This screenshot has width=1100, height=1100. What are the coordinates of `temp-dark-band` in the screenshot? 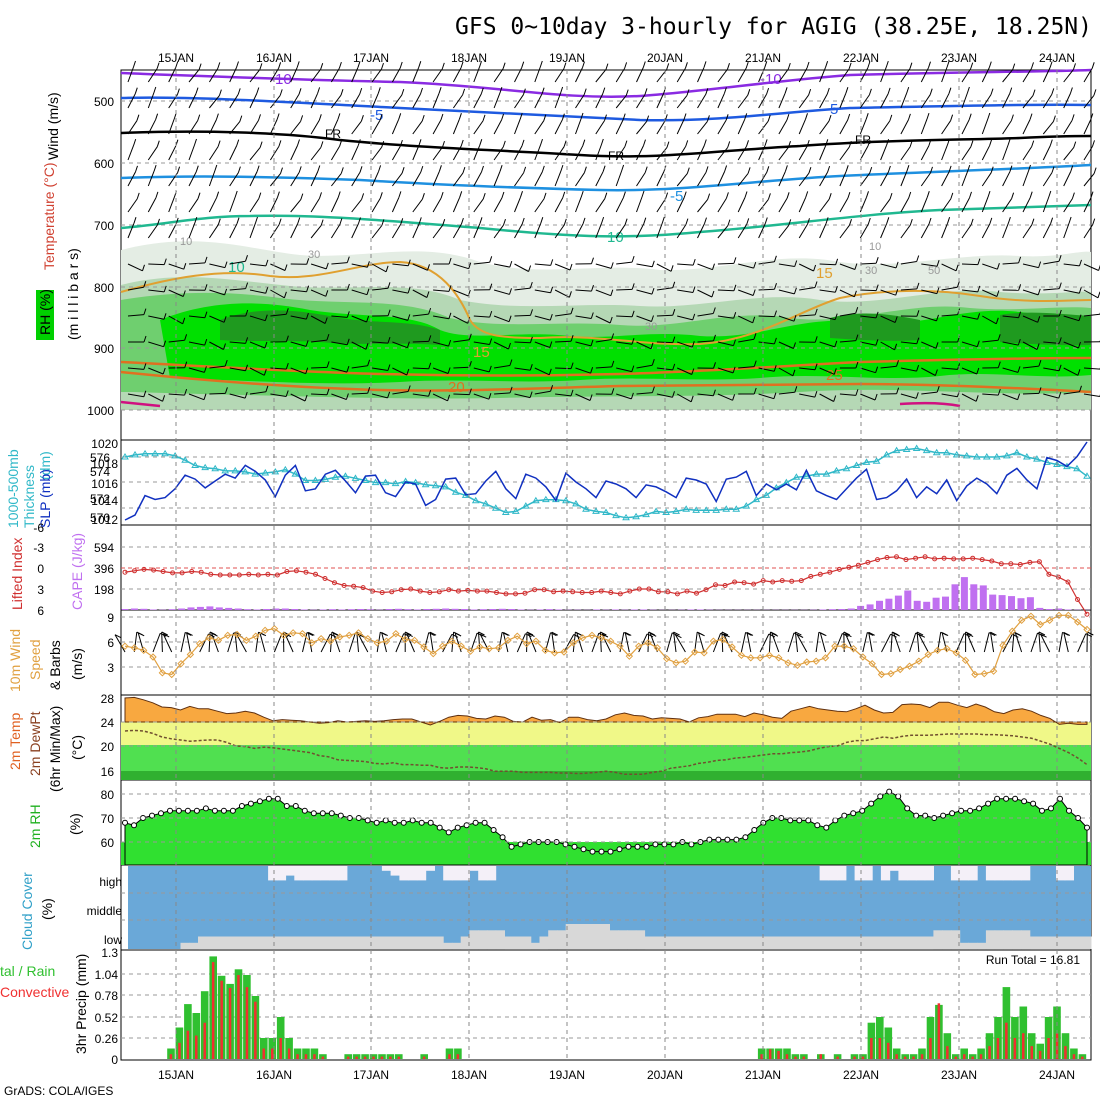 It's located at (606, 775).